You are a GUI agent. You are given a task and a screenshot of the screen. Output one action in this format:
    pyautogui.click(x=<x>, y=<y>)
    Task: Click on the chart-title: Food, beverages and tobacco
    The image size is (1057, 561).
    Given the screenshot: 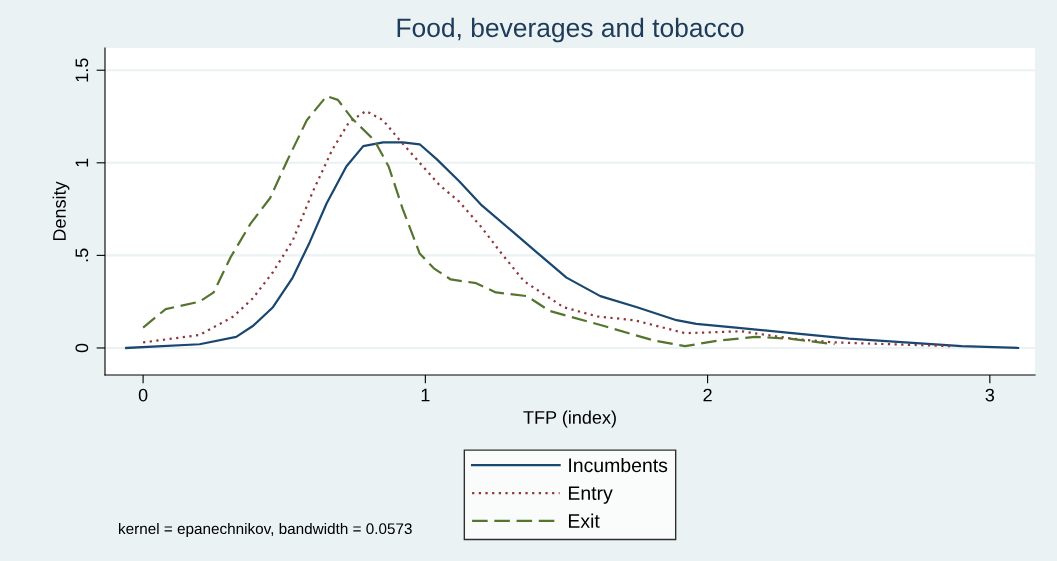 What is the action you would take?
    pyautogui.click(x=570, y=30)
    